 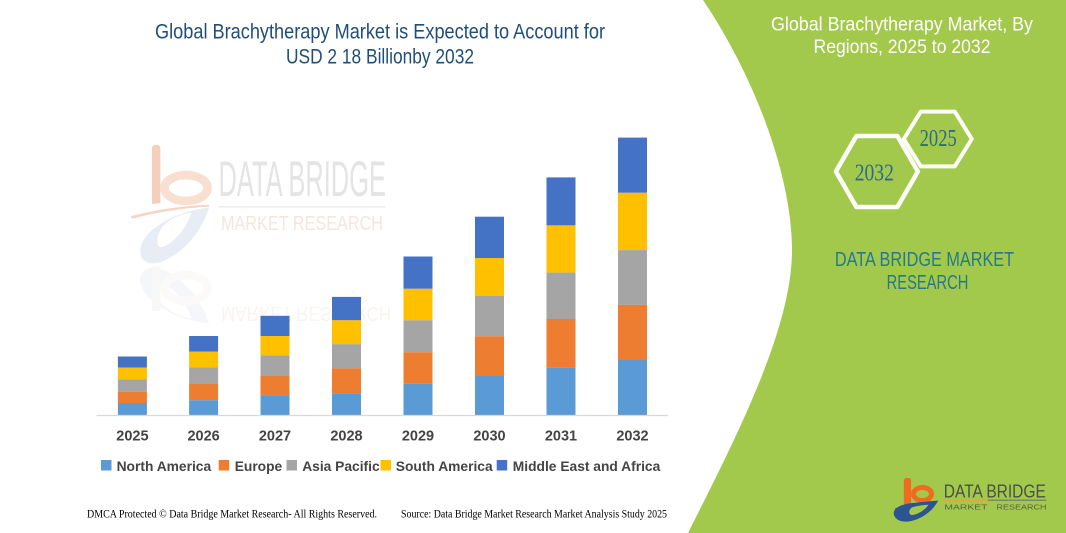 I want to click on svg-text:Global Brachytherapy Market, B: Global Brachytherapy Market, By, so click(x=902, y=24).